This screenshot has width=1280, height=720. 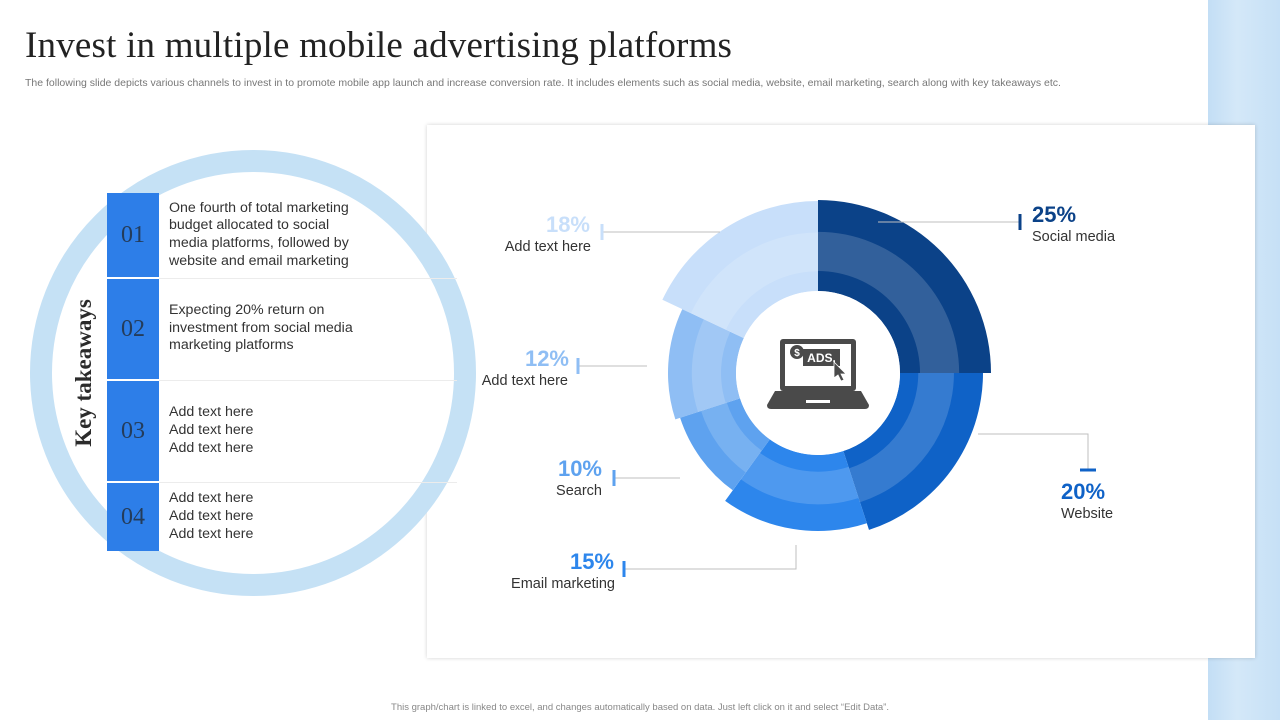 What do you see at coordinates (546, 358) in the screenshot?
I see `segment-value-label: 12%` at bounding box center [546, 358].